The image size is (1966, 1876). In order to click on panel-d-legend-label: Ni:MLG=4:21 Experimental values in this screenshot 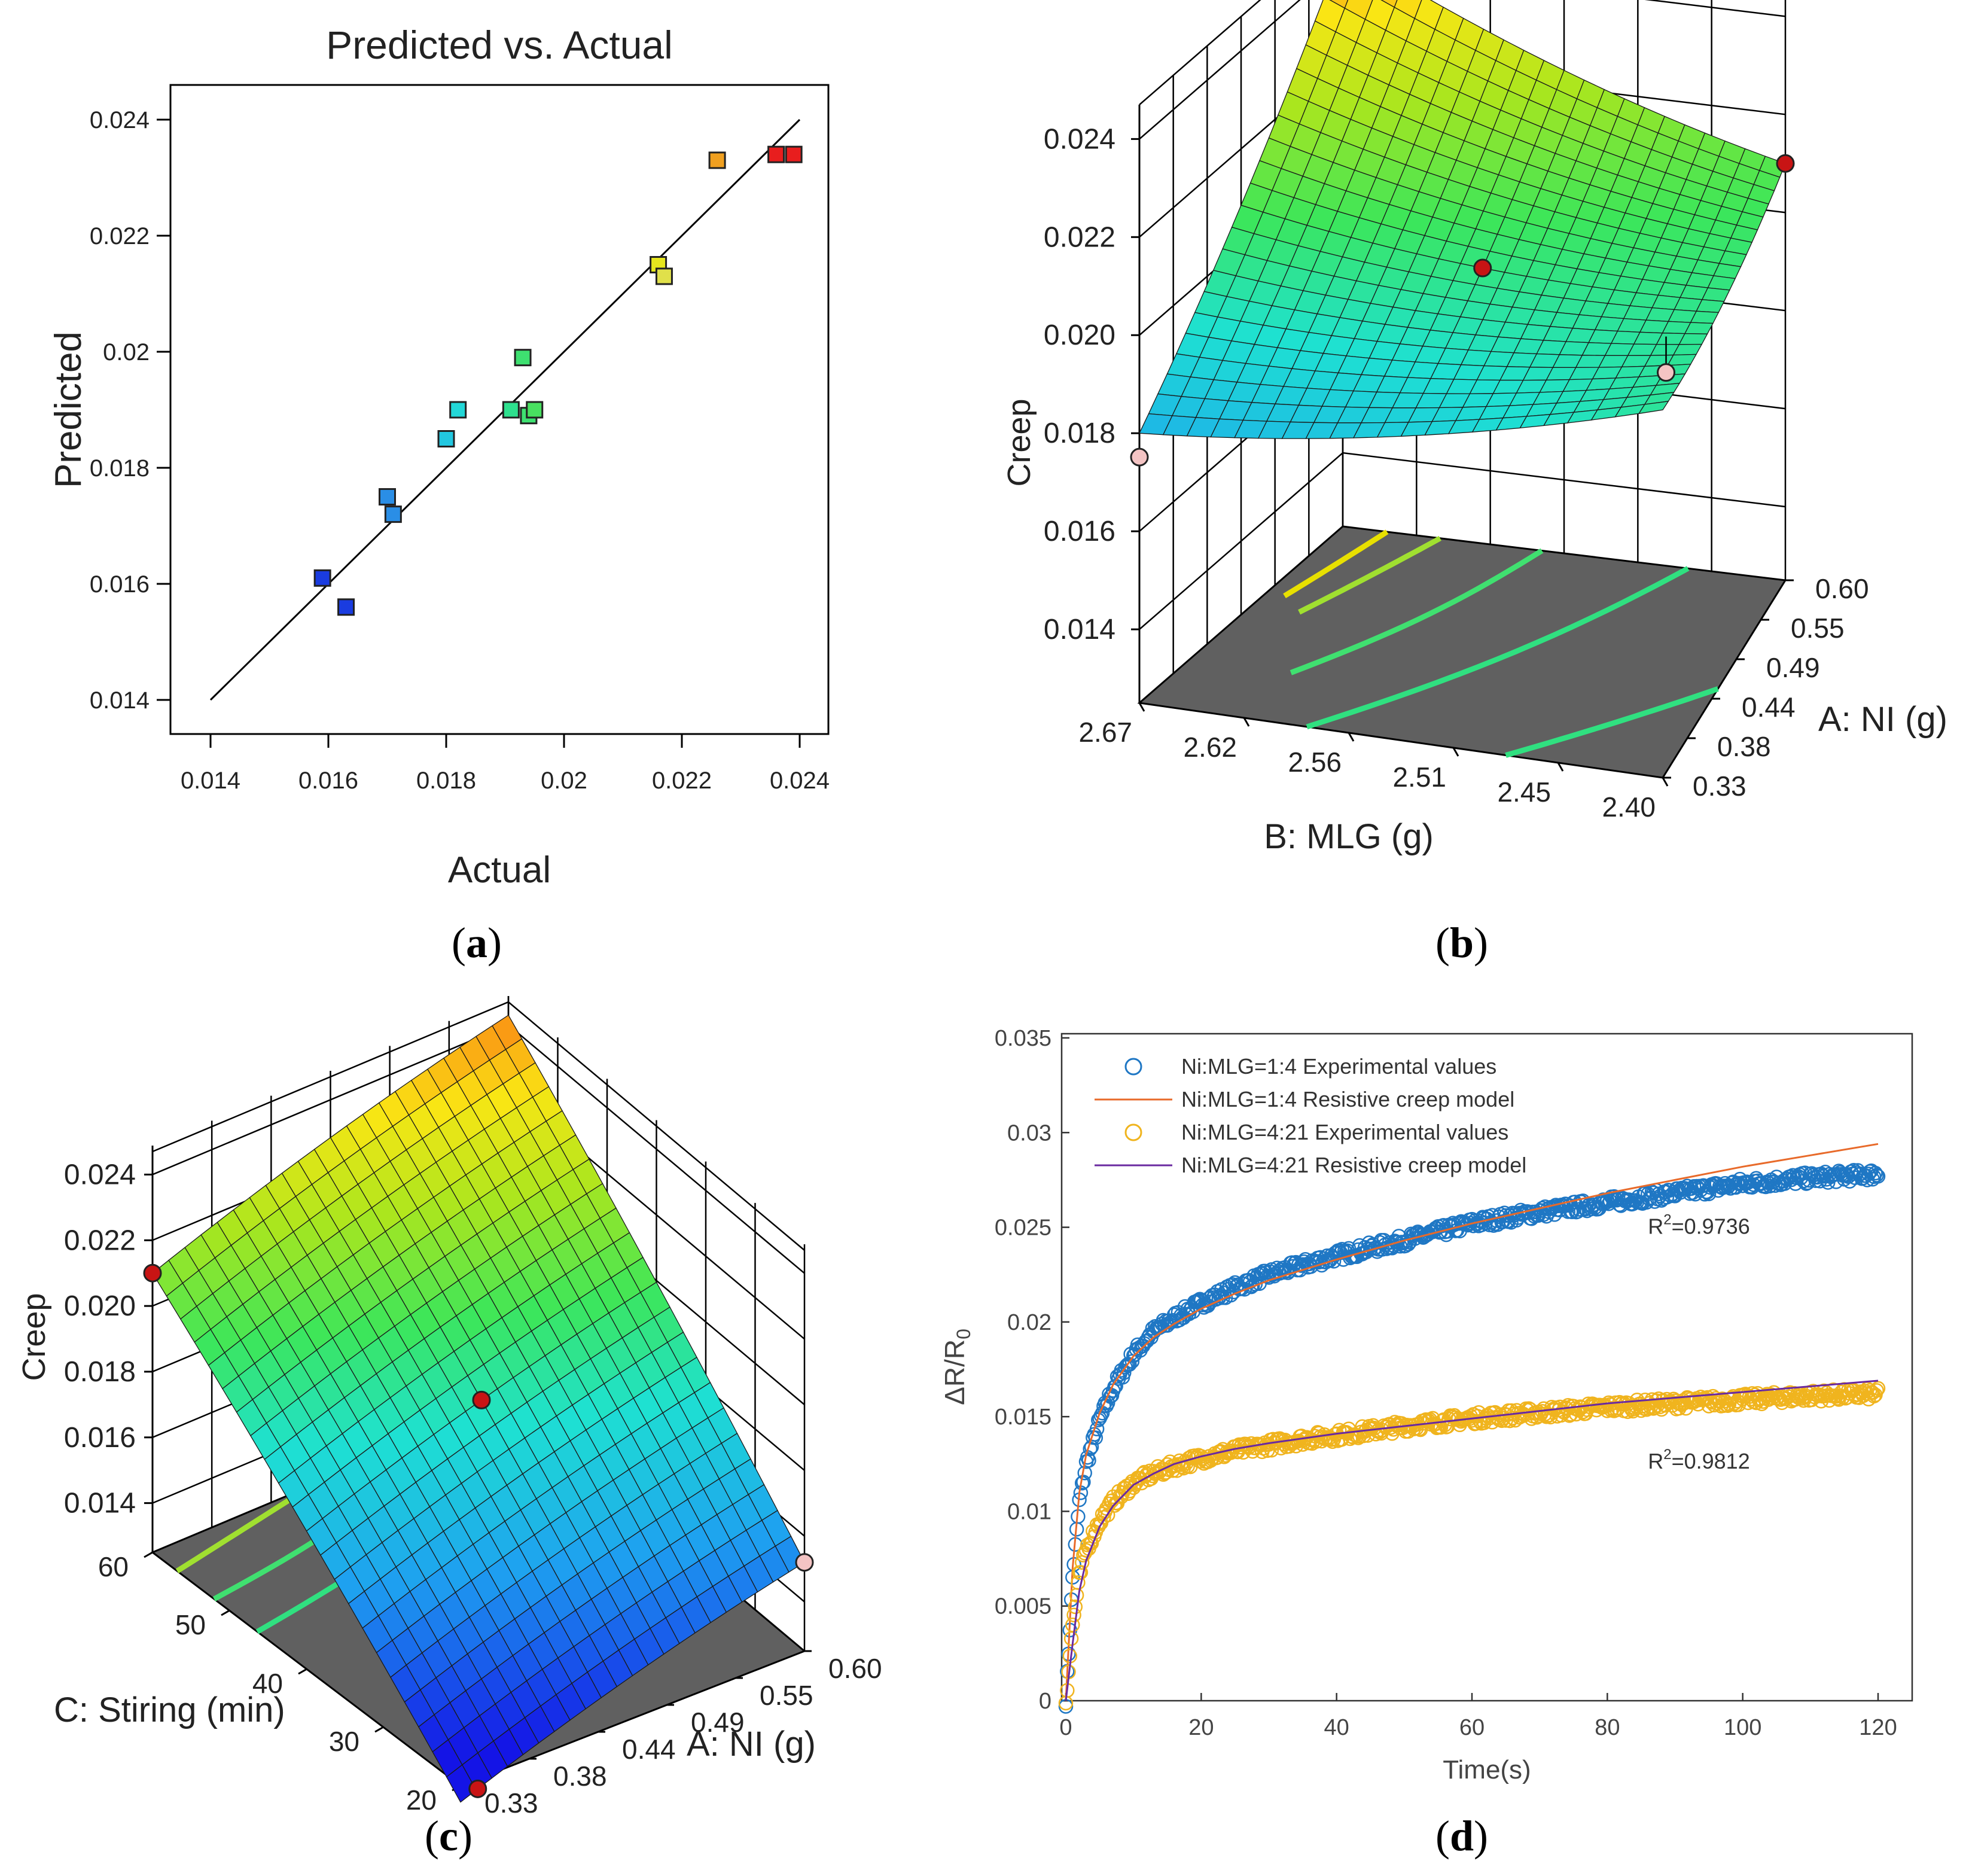, I will do `click(1345, 1132)`.